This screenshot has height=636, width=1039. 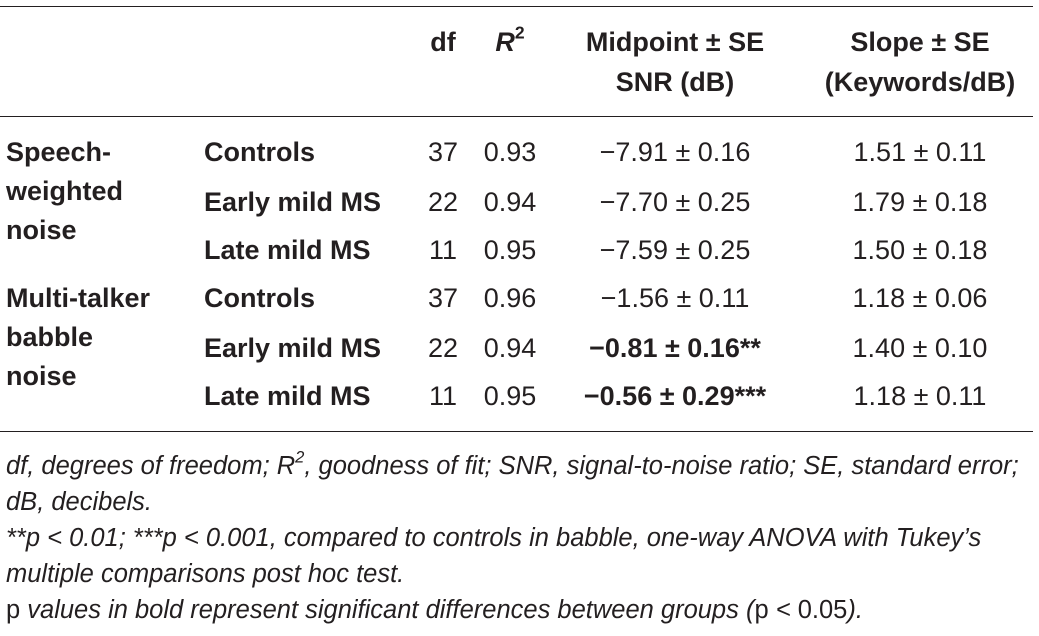 I want to click on group-label-speech-weighted-noise-line2: weighted, so click(x=65, y=191).